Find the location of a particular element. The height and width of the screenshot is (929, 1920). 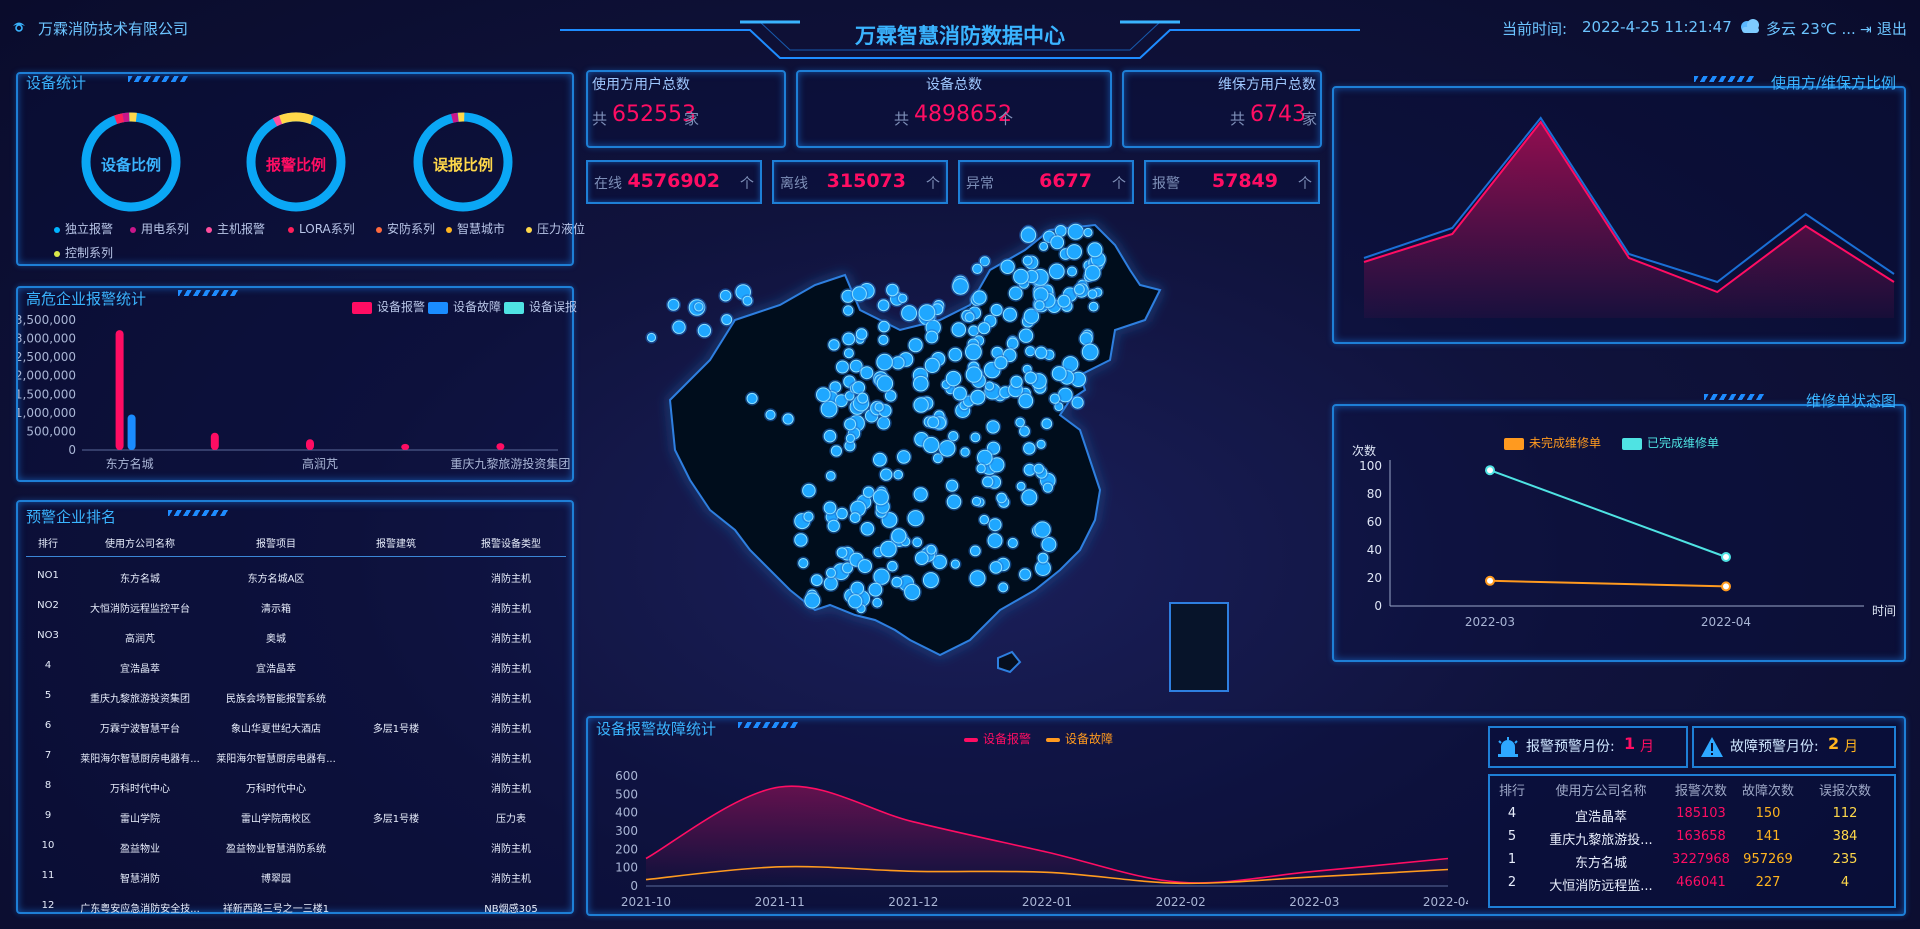

legend-item: 用电系列 is located at coordinates (159, 228).